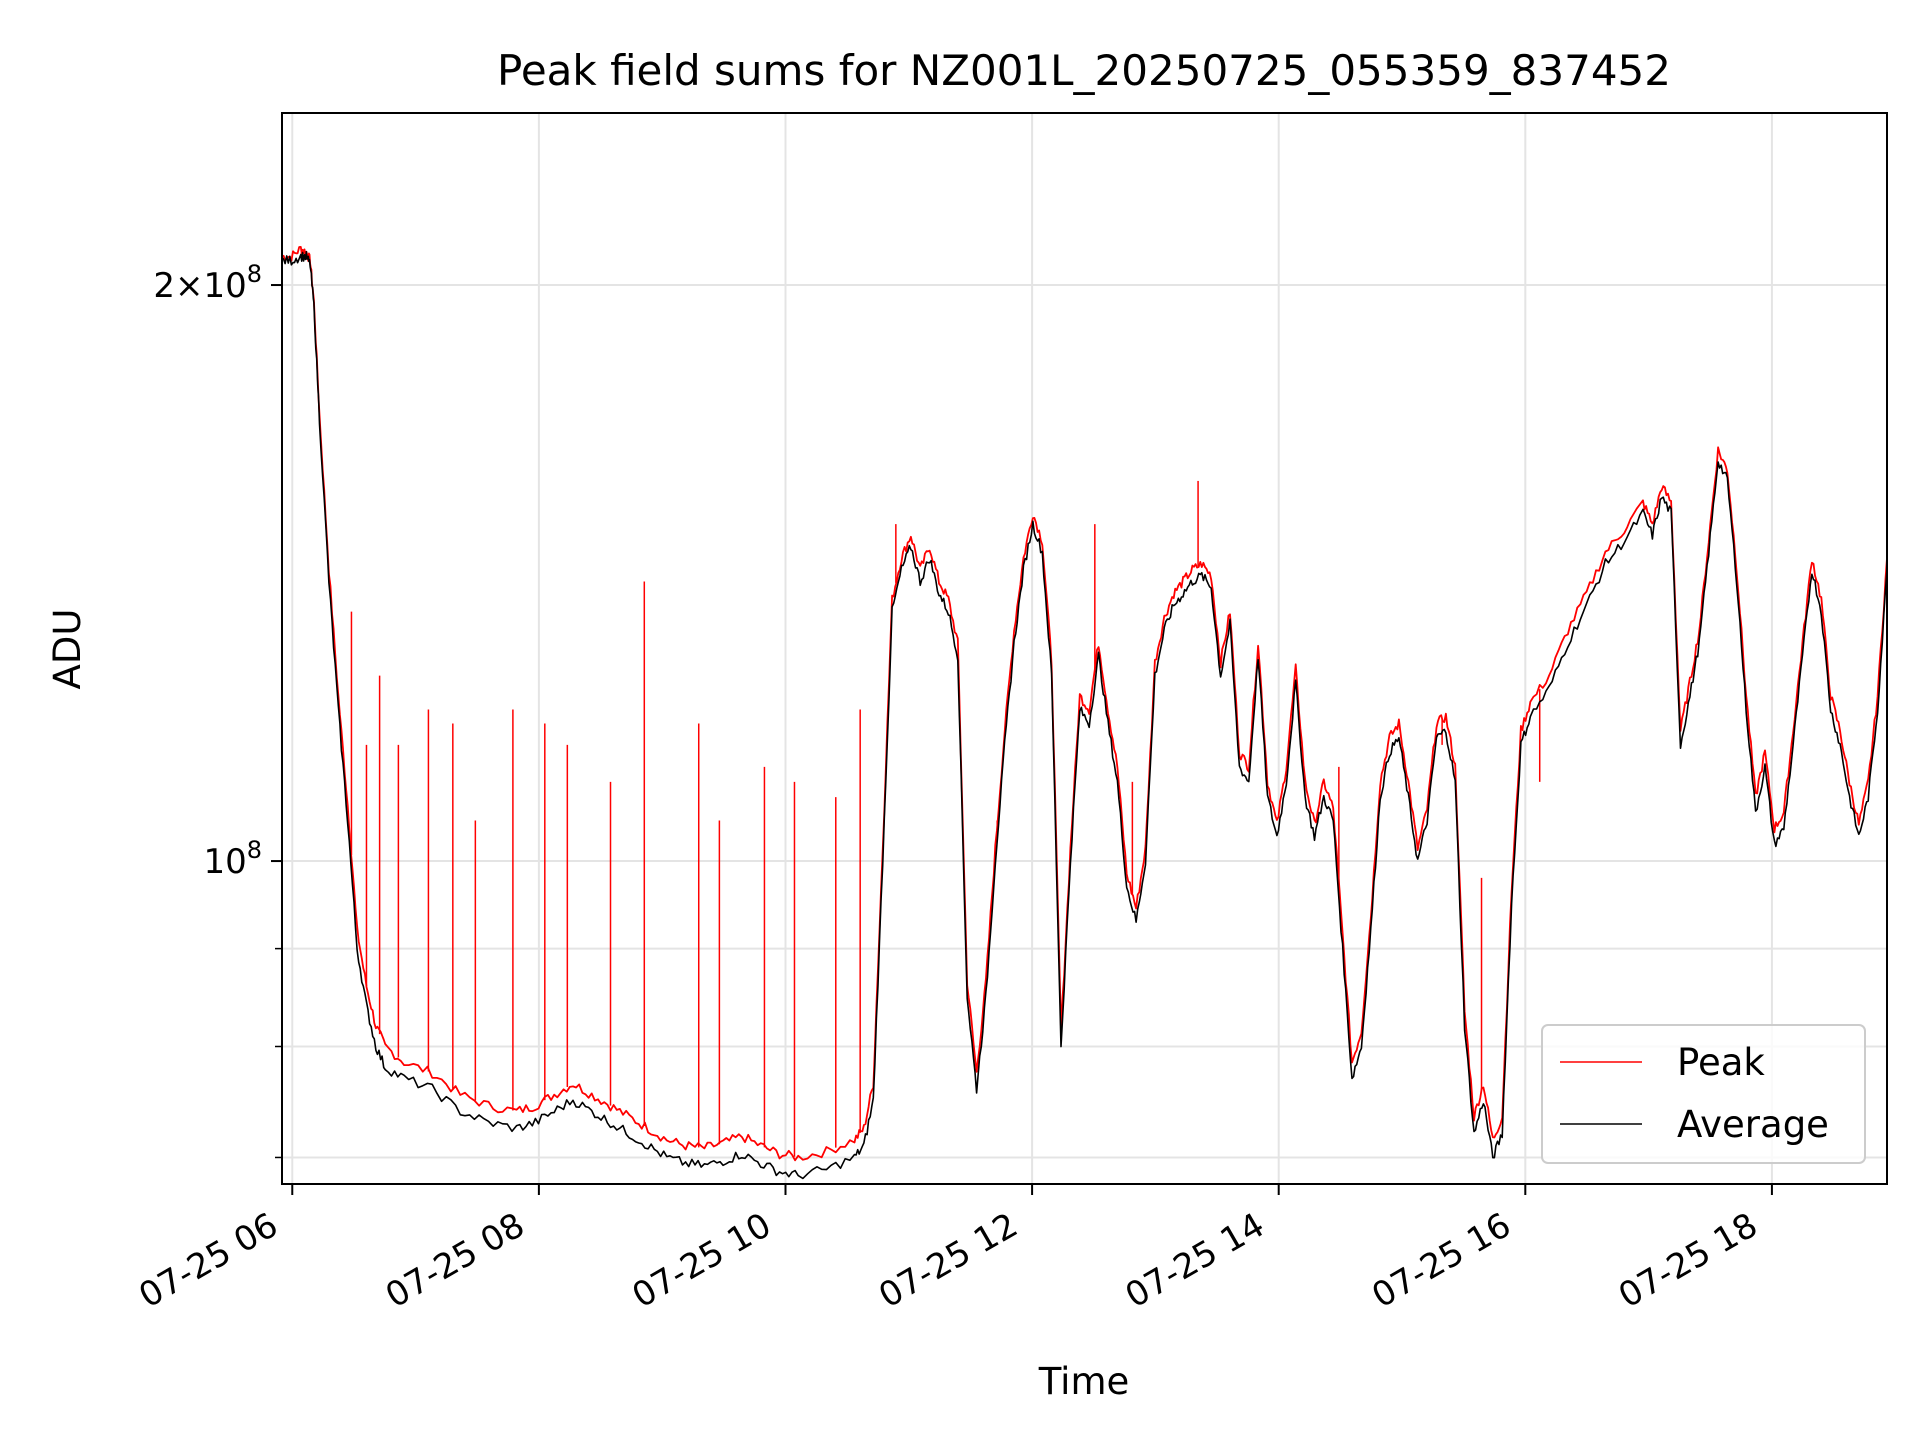 This screenshot has width=1920, height=1440. Describe the element at coordinates (1195, 1260) in the screenshot. I see `x-tick-label: 07-25 14` at that location.